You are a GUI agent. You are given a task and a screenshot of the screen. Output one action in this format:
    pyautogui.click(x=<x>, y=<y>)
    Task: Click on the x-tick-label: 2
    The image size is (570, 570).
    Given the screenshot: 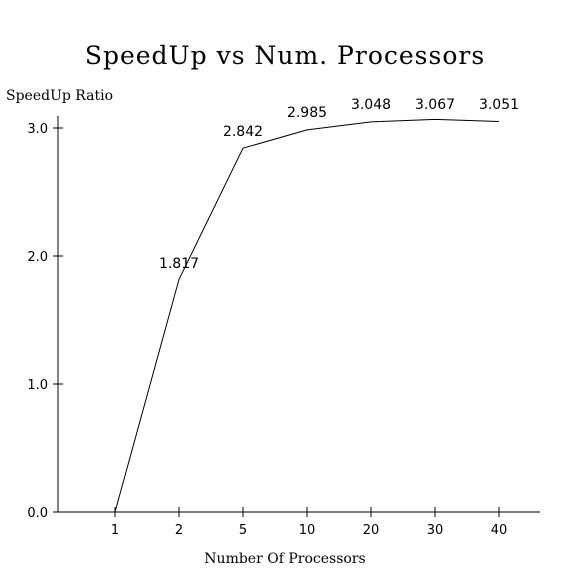 What is the action you would take?
    pyautogui.click(x=179, y=530)
    